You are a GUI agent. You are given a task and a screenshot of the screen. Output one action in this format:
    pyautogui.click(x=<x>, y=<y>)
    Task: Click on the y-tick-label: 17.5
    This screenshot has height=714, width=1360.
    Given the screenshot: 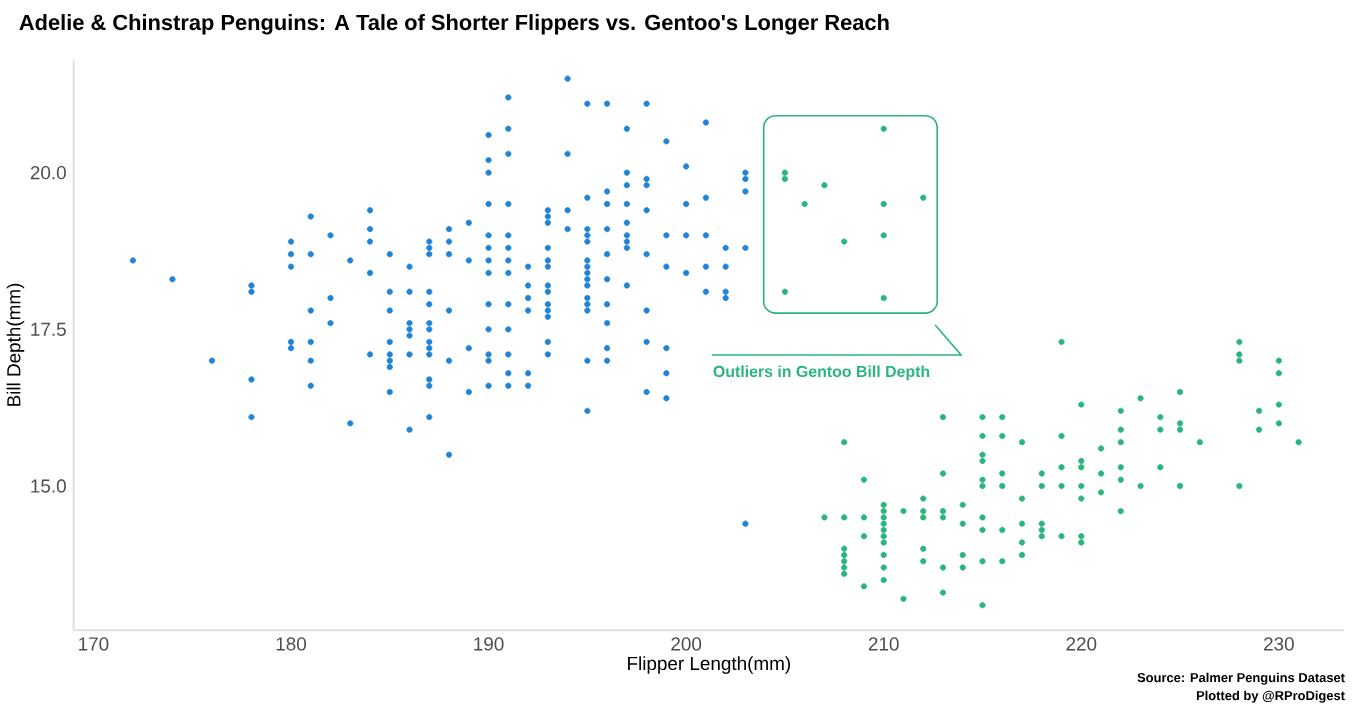 What is the action you would take?
    pyautogui.click(x=48, y=329)
    